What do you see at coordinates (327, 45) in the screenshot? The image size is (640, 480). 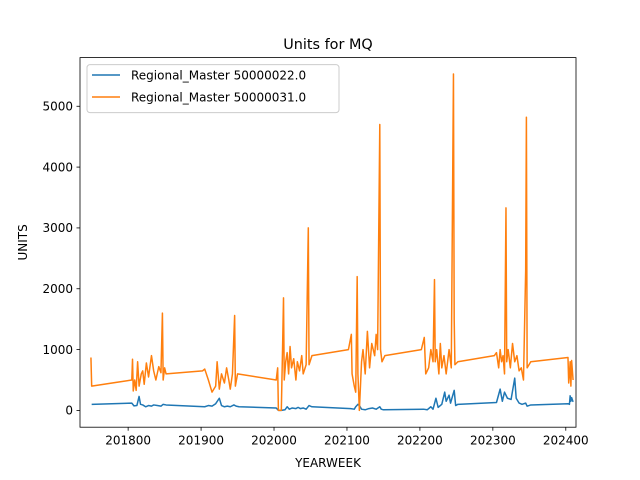 I see `chart-title: Units for MQ` at bounding box center [327, 45].